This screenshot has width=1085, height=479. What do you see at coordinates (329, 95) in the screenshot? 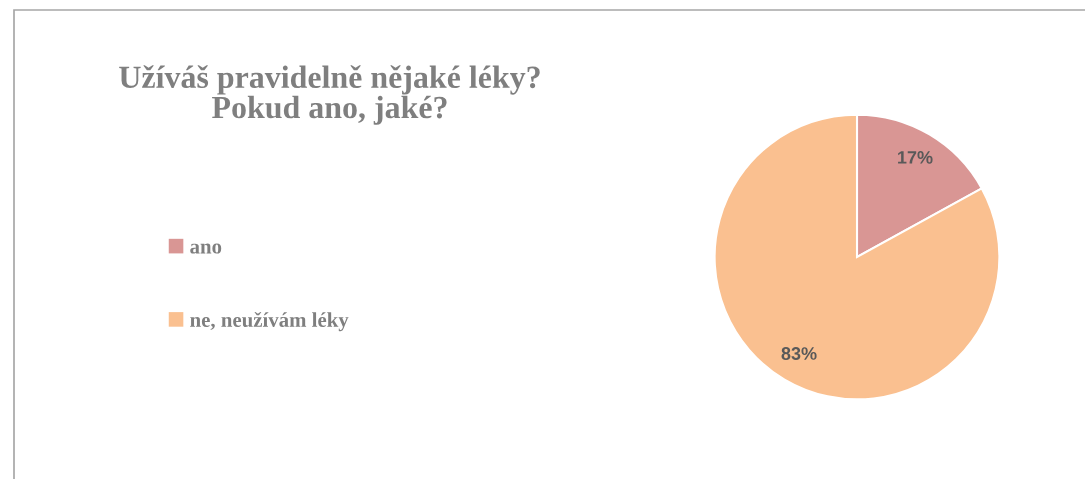
I see `chart-title: Užíváš pravidelně nějaké léky? Pokud ano, jaké?` at bounding box center [329, 95].